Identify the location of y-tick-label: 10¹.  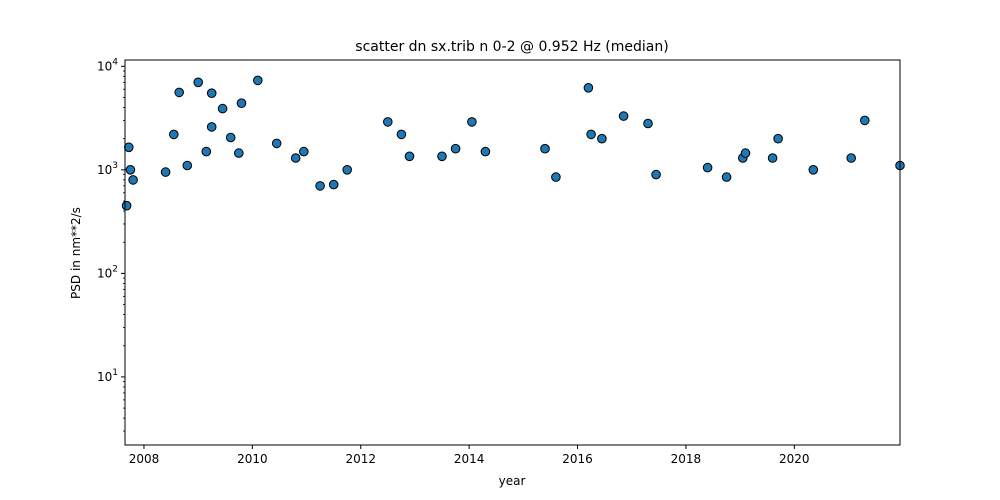
(107, 376).